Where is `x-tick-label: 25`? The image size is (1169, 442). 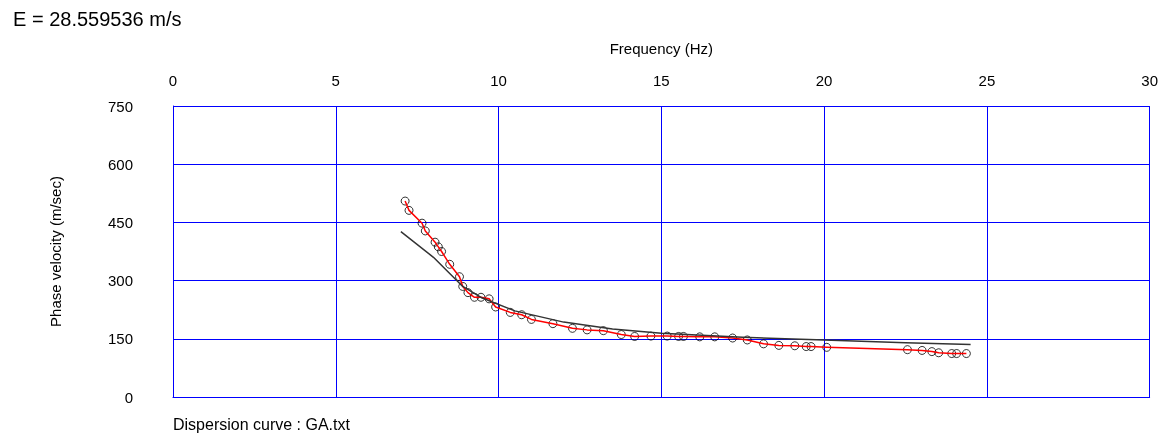 x-tick-label: 25 is located at coordinates (987, 80).